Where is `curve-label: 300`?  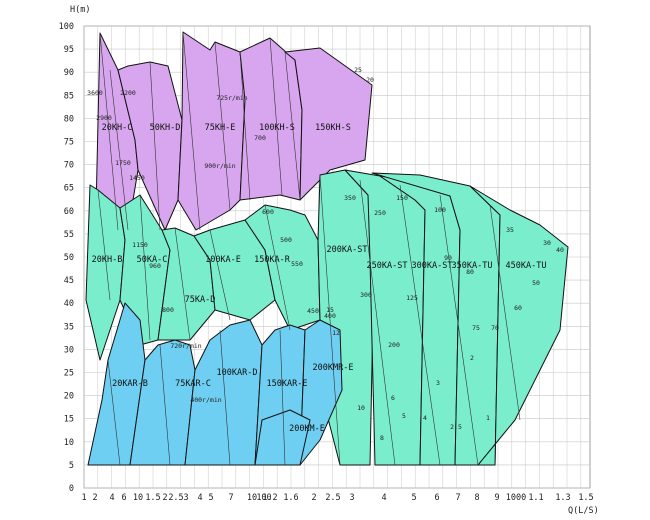 curve-label: 300 is located at coordinates (366, 295).